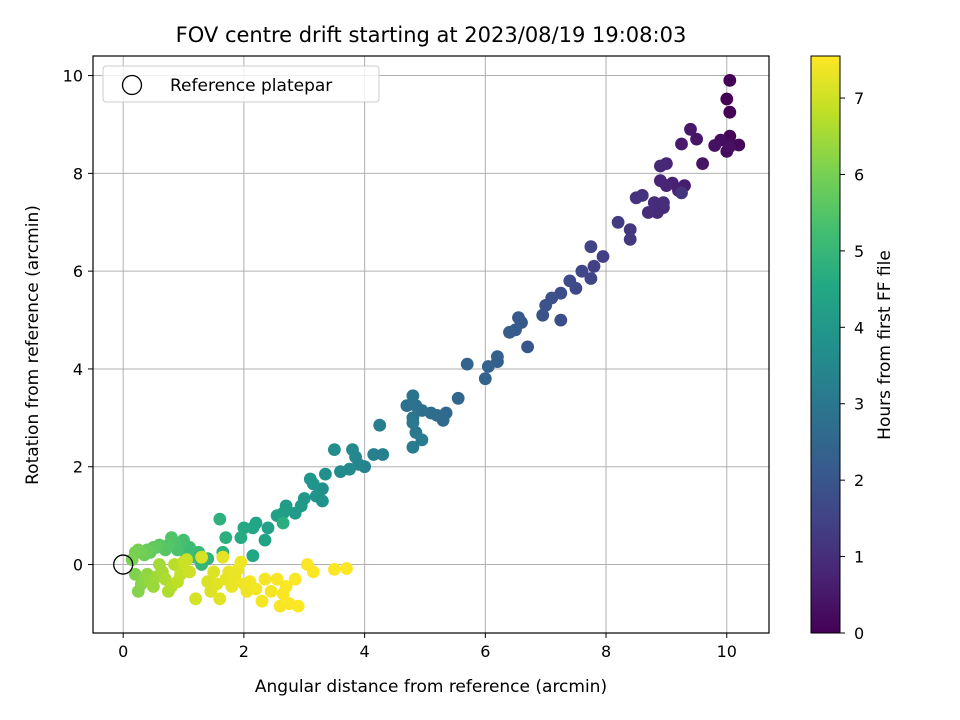  I want to click on reference-marker, so click(123, 564).